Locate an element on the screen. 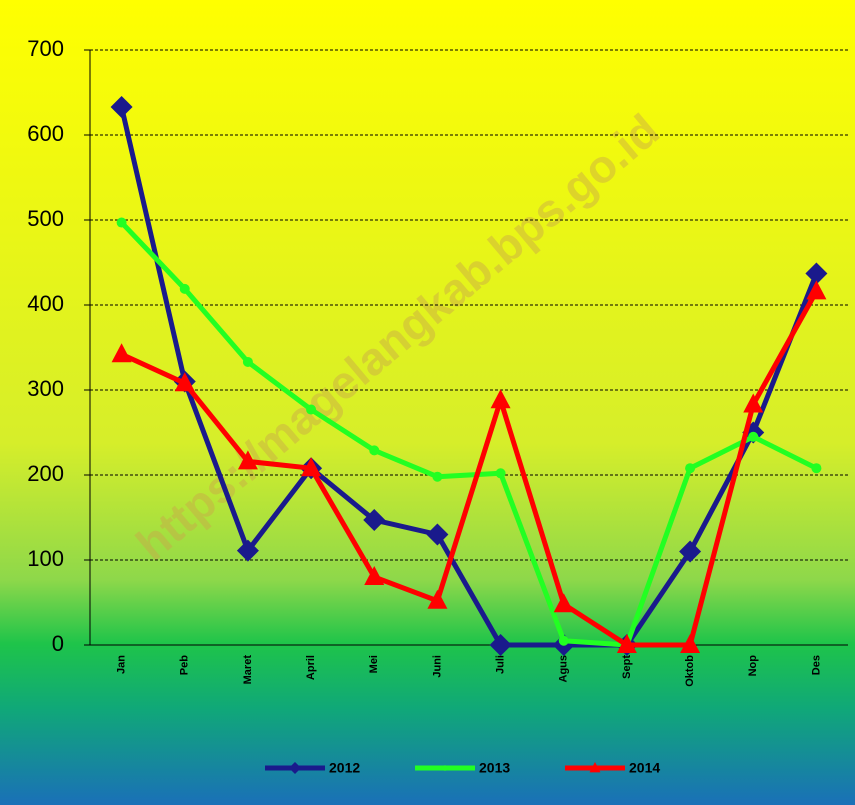 This screenshot has width=855, height=805. y-tick-label: 700 is located at coordinates (45, 48).